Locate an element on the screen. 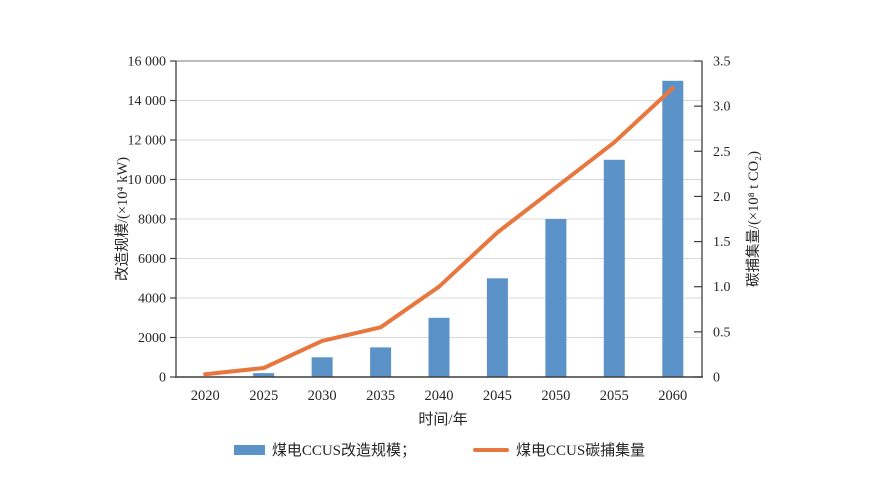 This screenshot has width=879, height=501. bar-2050 is located at coordinates (556, 298).